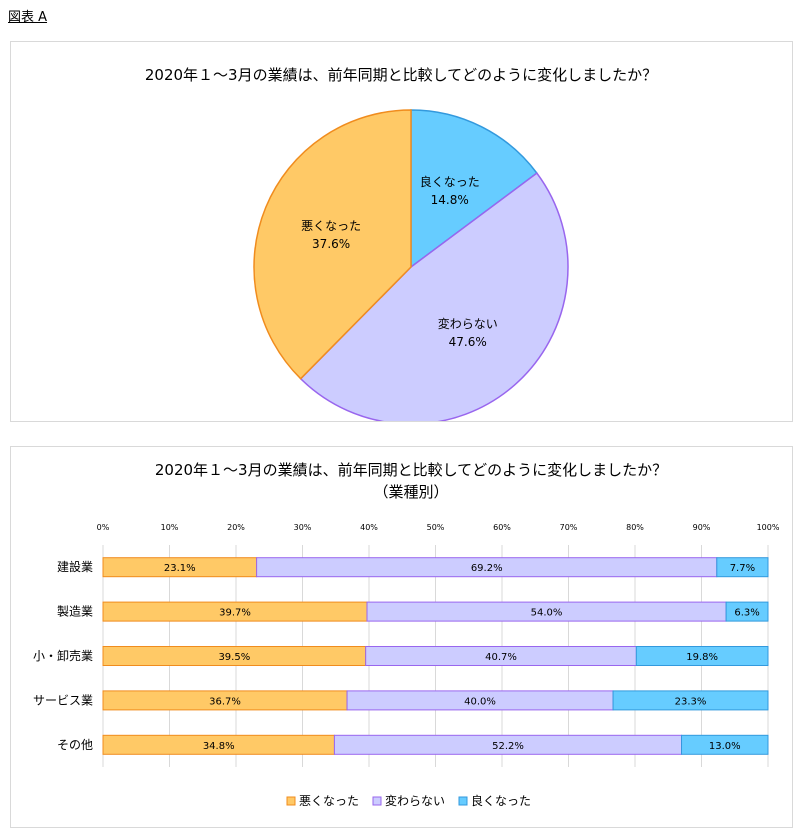 The image size is (801, 840). What do you see at coordinates (487, 568) in the screenshot?
I see `bar-segment-label: 69.2%` at bounding box center [487, 568].